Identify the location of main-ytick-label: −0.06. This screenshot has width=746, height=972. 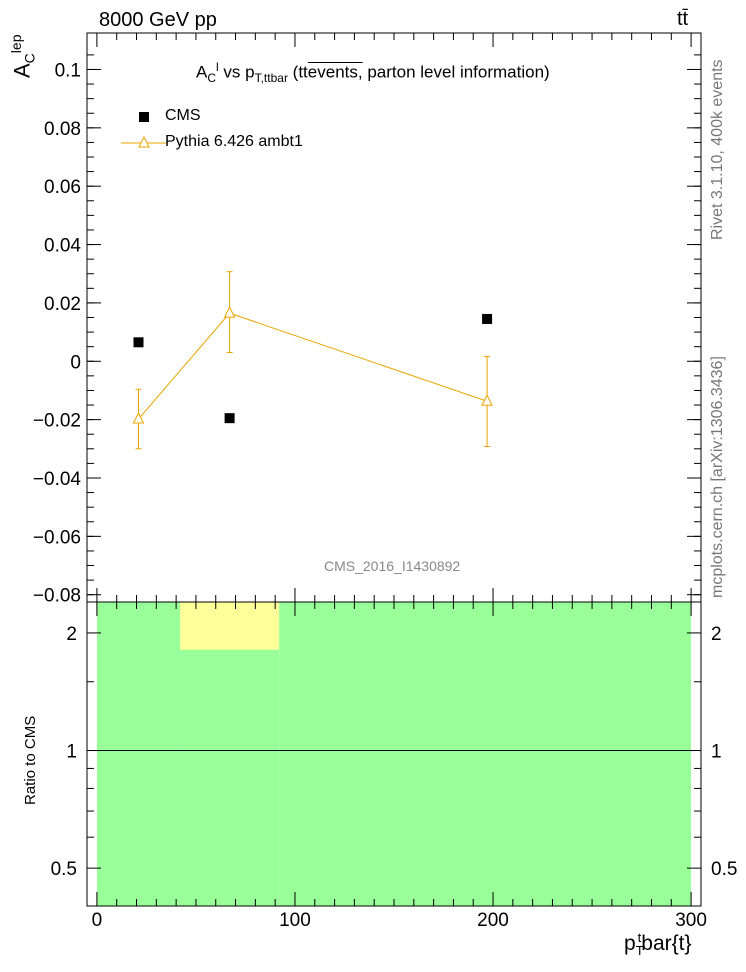
(57, 537).